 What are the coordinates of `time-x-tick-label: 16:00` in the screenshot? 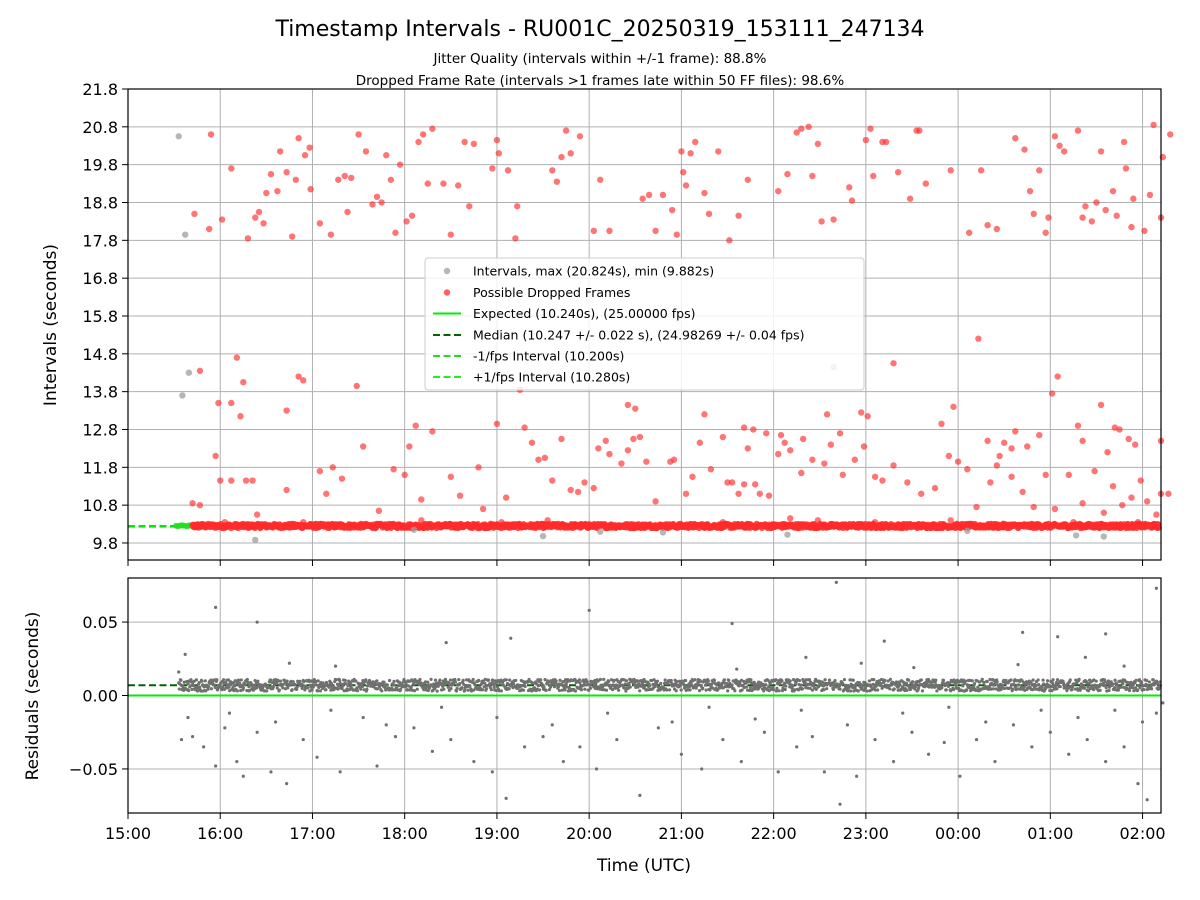 It's located at (220, 833).